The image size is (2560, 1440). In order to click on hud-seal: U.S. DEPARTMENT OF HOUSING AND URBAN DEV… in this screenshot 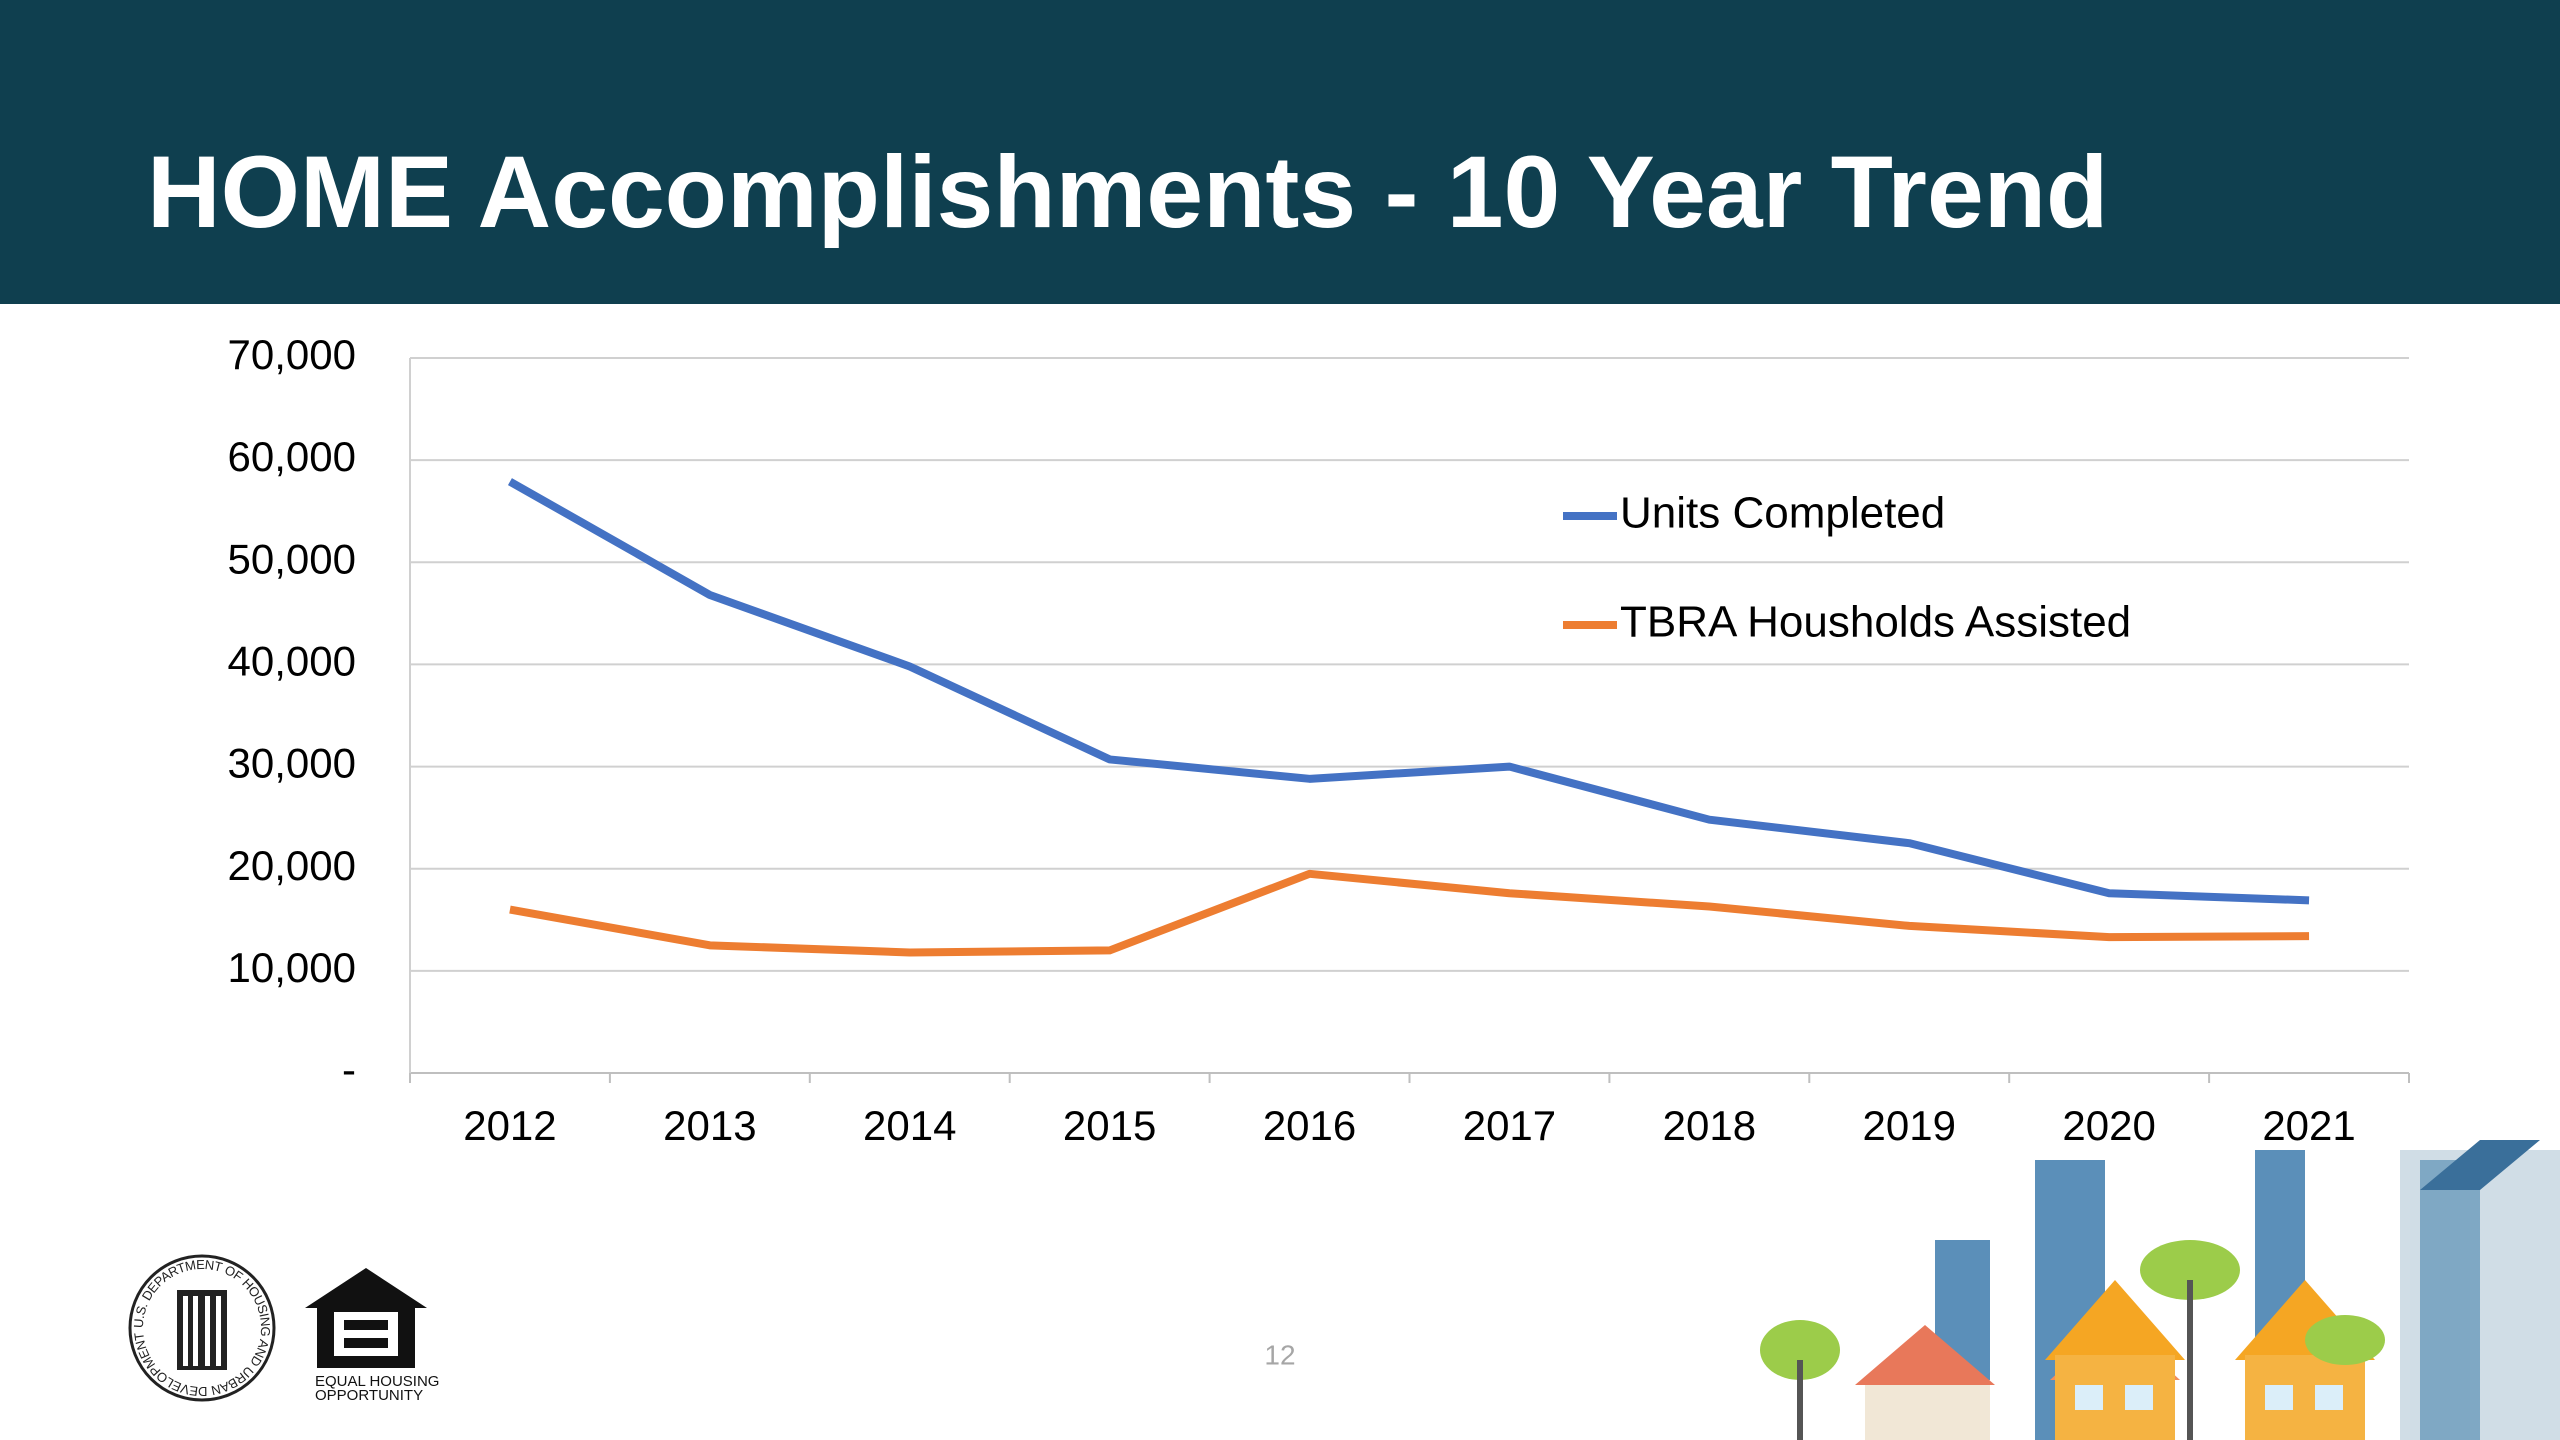, I will do `click(202, 1328)`.